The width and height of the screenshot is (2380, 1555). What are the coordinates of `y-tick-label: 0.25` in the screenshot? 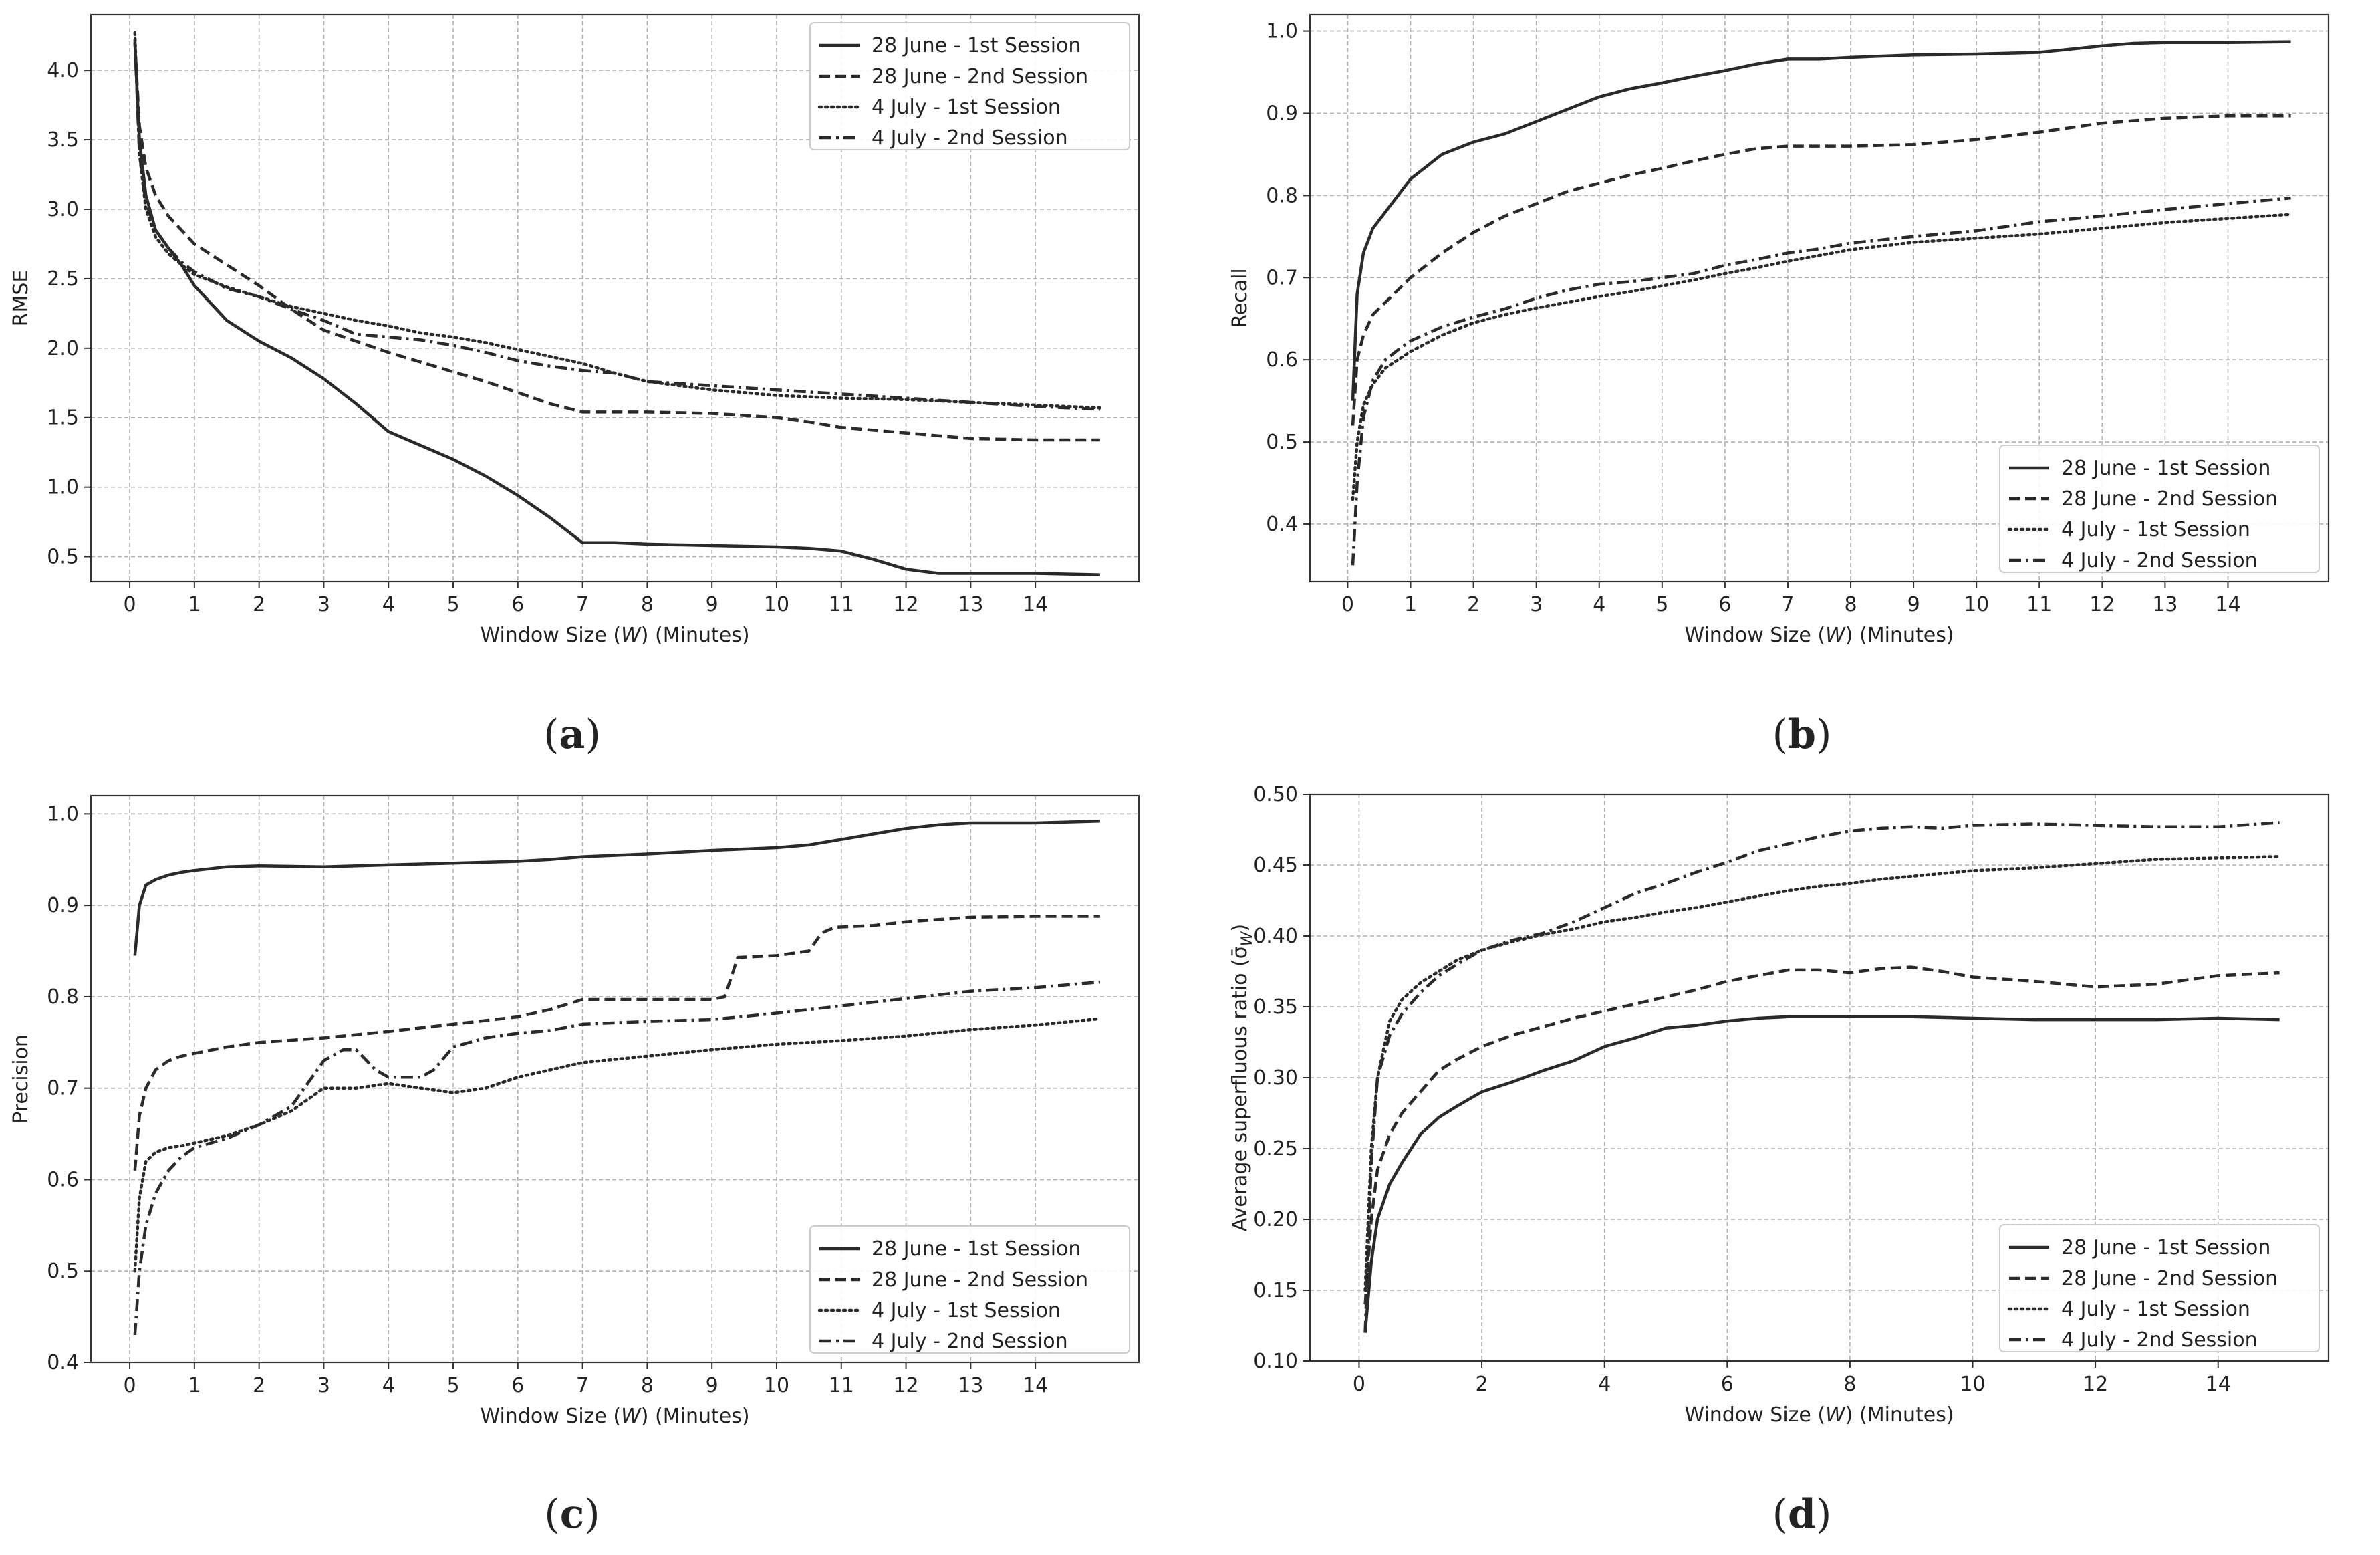 It's located at (1275, 1149).